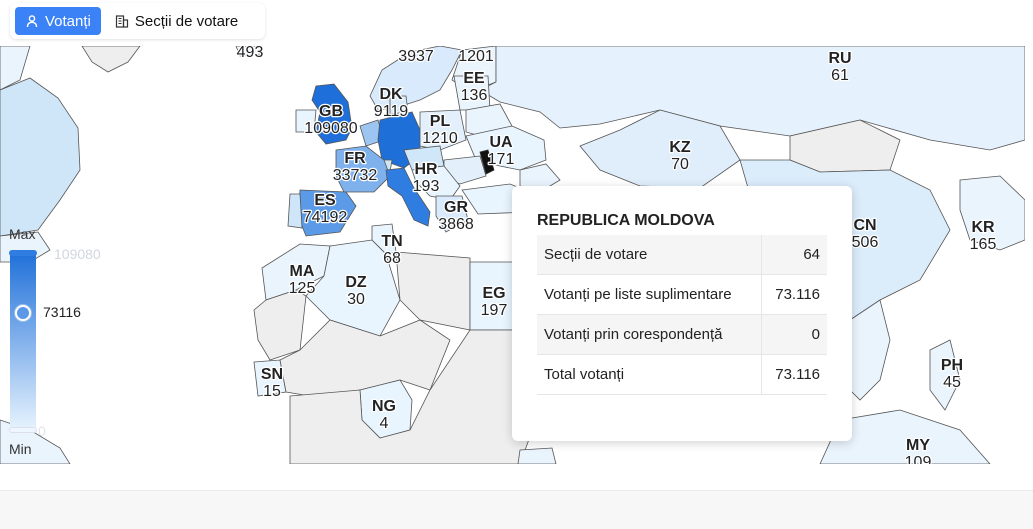 Image resolution: width=1033 pixels, height=529 pixels. Describe the element at coordinates (494, 310) in the screenshot. I see `map-label-value-eg: 197` at that location.